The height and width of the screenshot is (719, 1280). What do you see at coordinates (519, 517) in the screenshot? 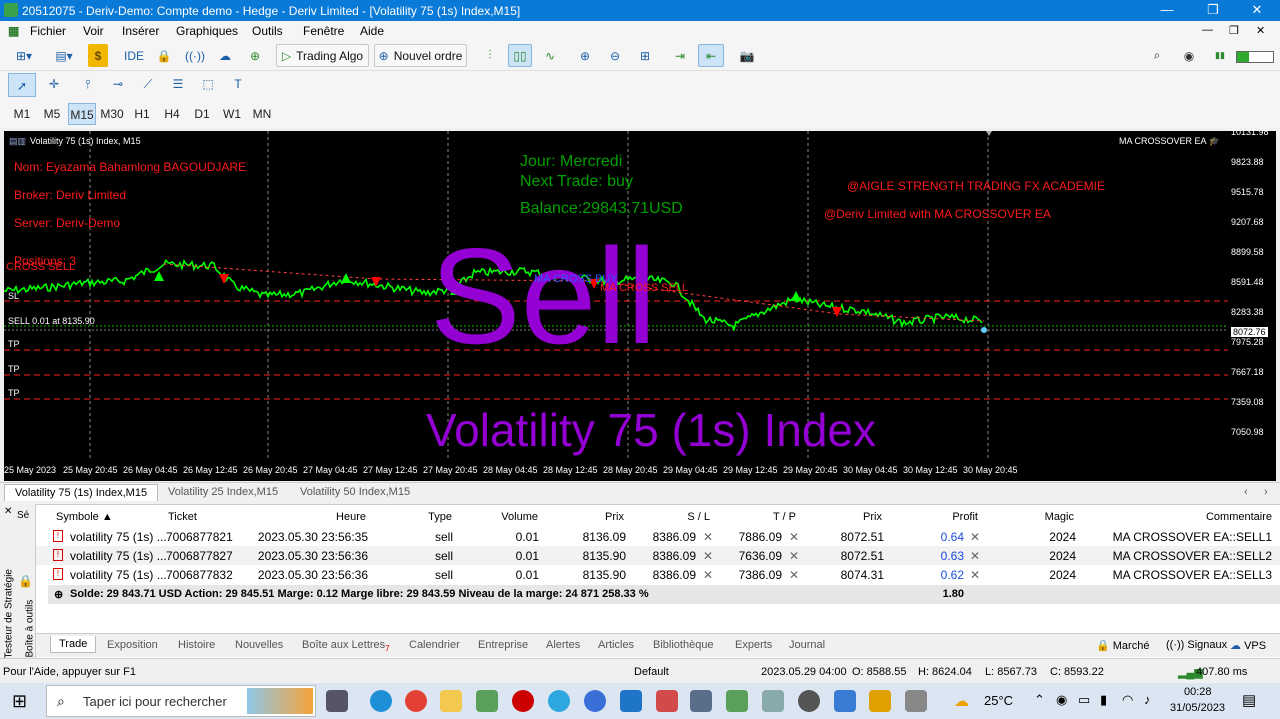
I see `col-volume: Volume` at bounding box center [519, 517].